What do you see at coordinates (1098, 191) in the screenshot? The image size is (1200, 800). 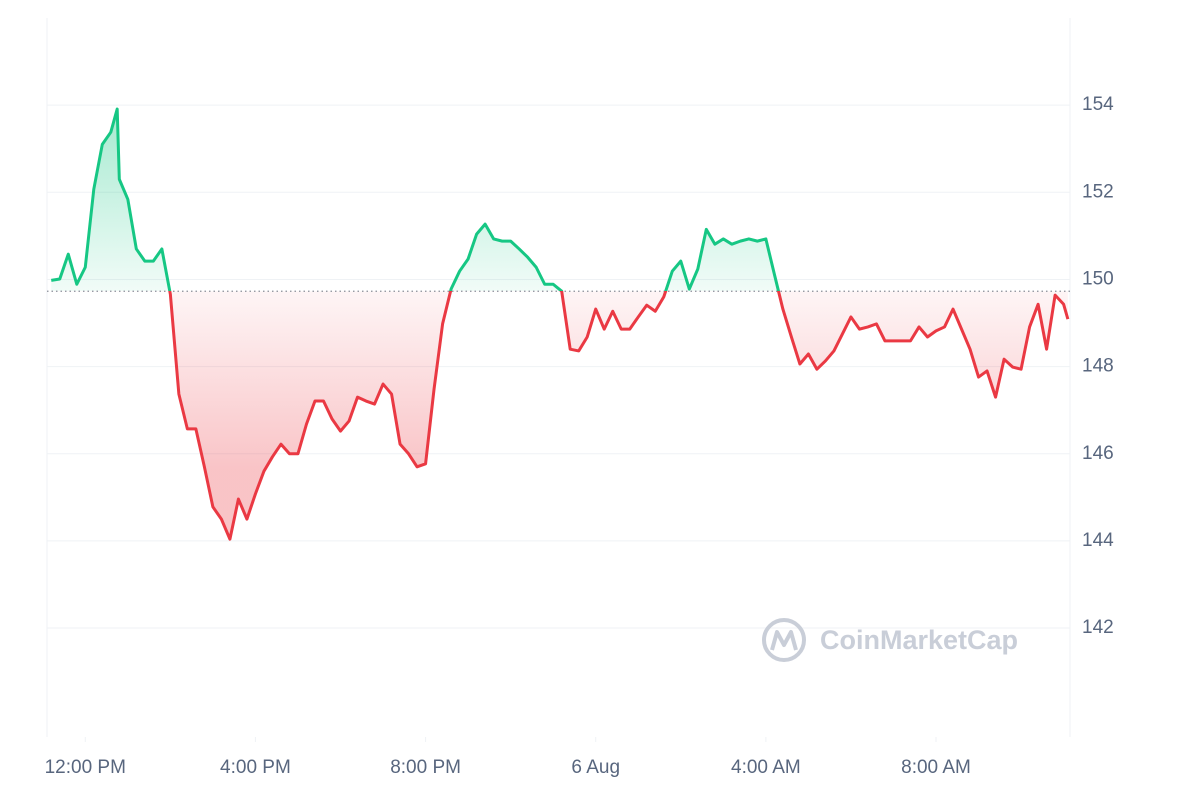 I see `y-tick-label: 152` at bounding box center [1098, 191].